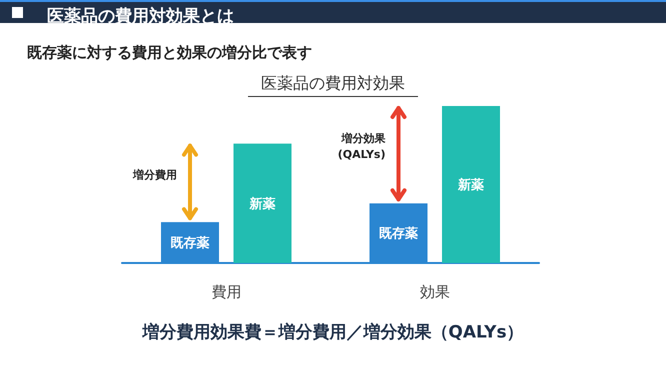 The width and height of the screenshot is (666, 375). What do you see at coordinates (332, 332) in the screenshot?
I see `text: 増分費用効果費＝増分費用／増分効果（QALYs）` at bounding box center [332, 332].